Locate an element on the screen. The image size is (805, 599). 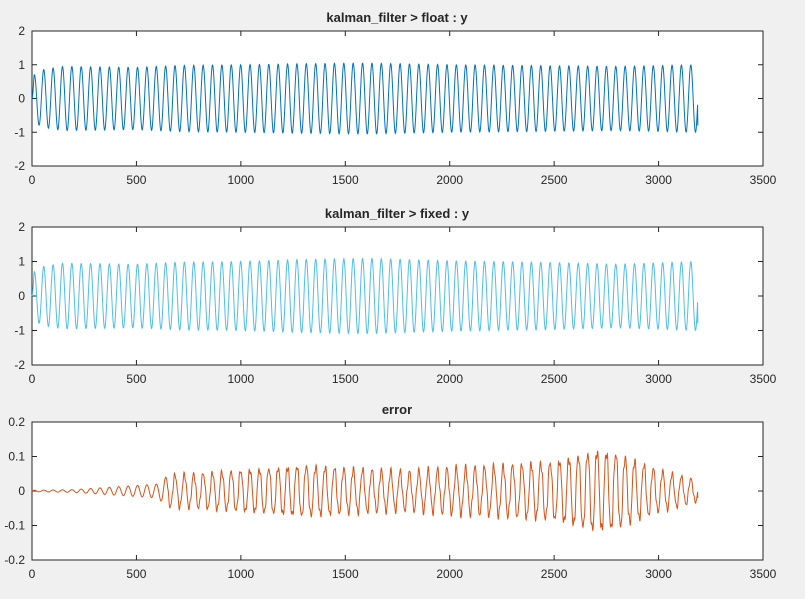
plot-title: kalman_filter > float : y is located at coordinates (397, 17).